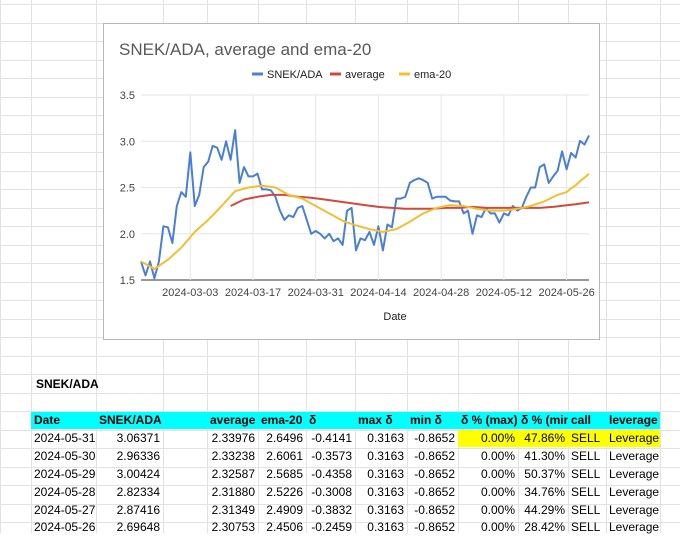 This screenshot has width=680, height=536. Describe the element at coordinates (543, 420) in the screenshot. I see `table-header-cell: δ % (min)` at that location.